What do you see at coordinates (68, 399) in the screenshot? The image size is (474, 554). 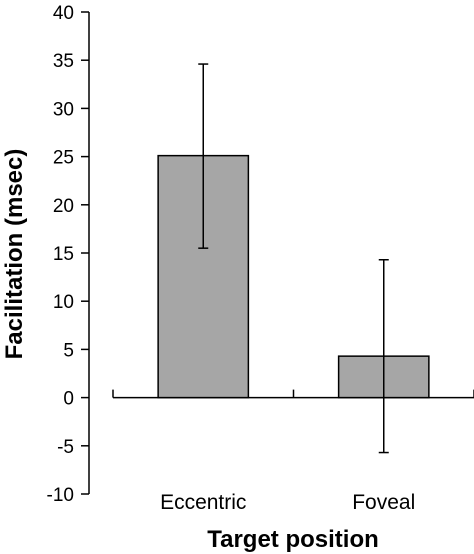 I see `y-tick-label: 0` at bounding box center [68, 399].